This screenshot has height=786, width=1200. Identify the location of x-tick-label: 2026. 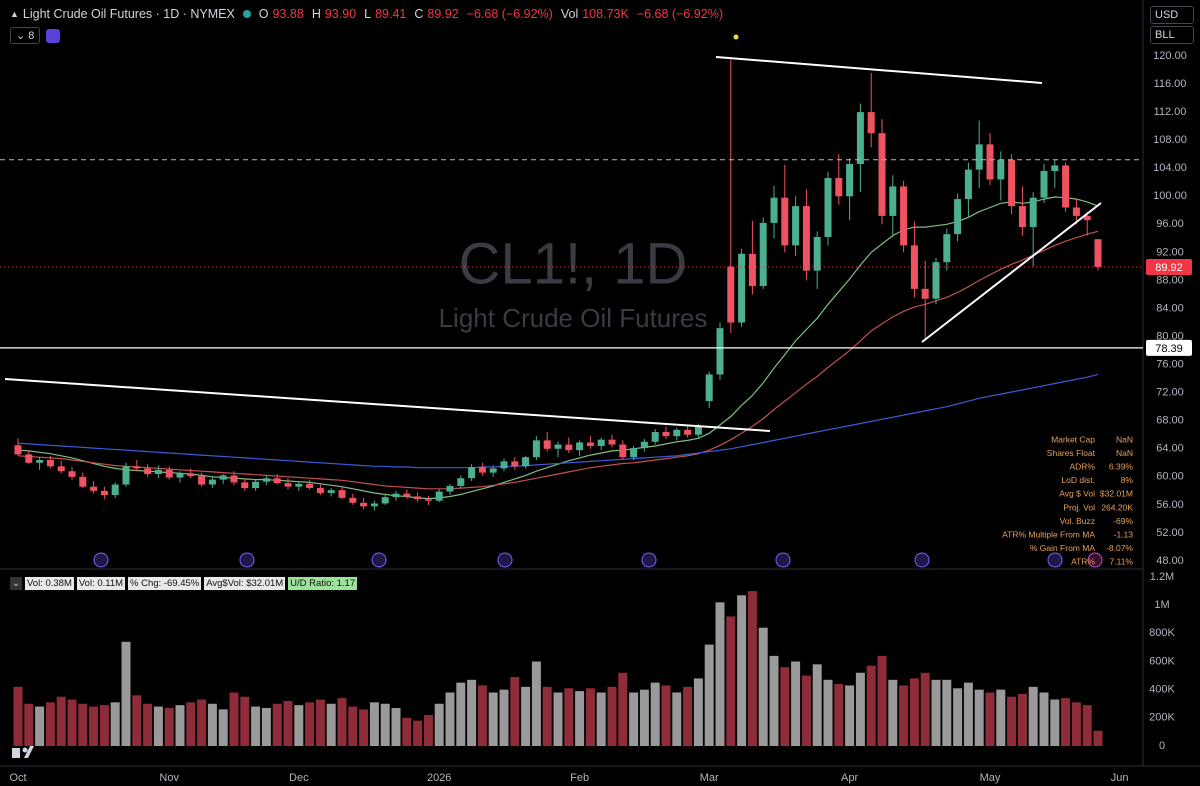
(439, 778).